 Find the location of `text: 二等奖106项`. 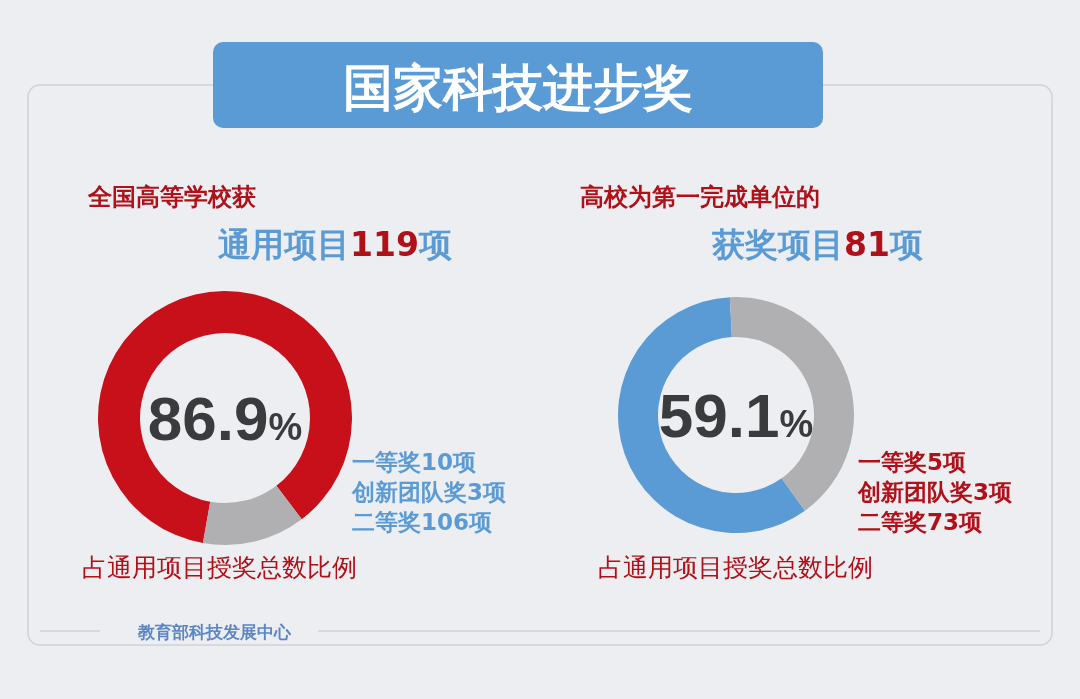

text: 二等奖106项 is located at coordinates (422, 522).